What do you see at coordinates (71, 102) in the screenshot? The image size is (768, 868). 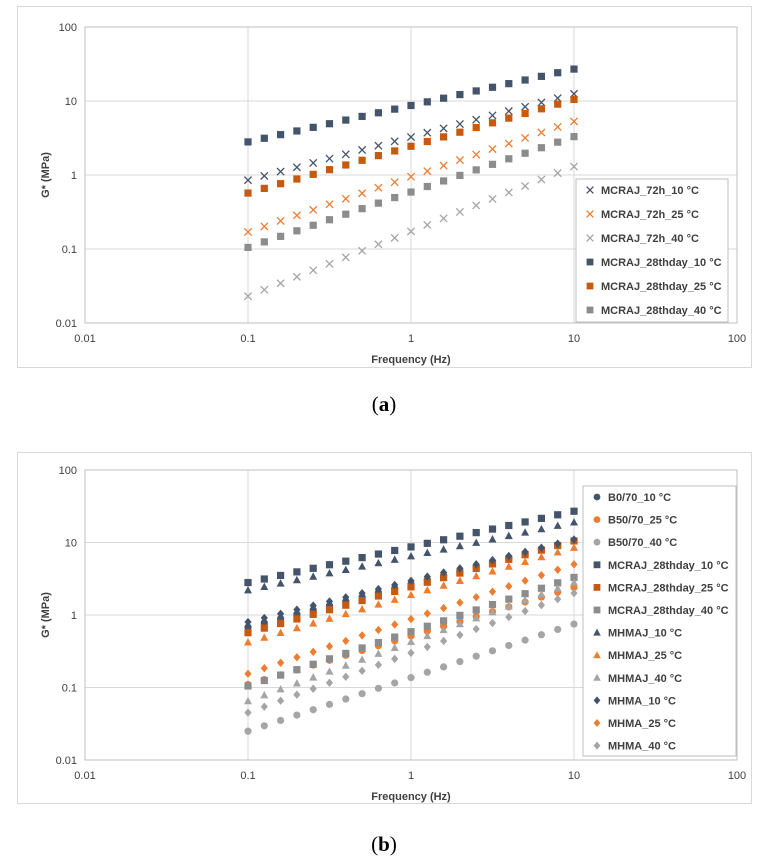 I see `y-tick-label: 10` at bounding box center [71, 102].